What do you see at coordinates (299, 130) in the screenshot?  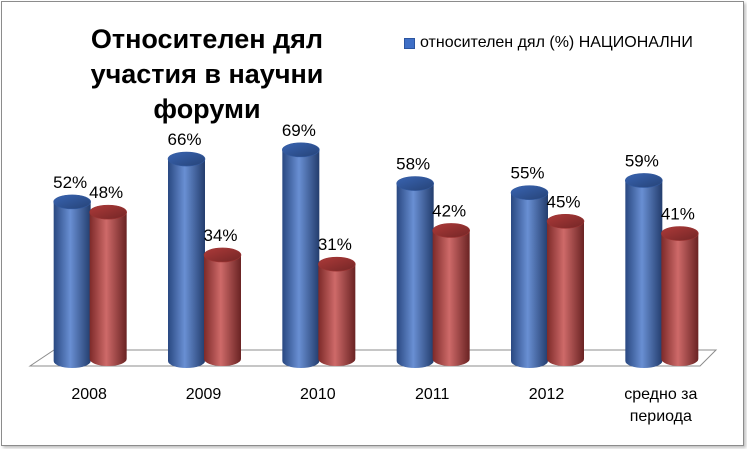 I see `data-label-series-1-3: 69%` at bounding box center [299, 130].